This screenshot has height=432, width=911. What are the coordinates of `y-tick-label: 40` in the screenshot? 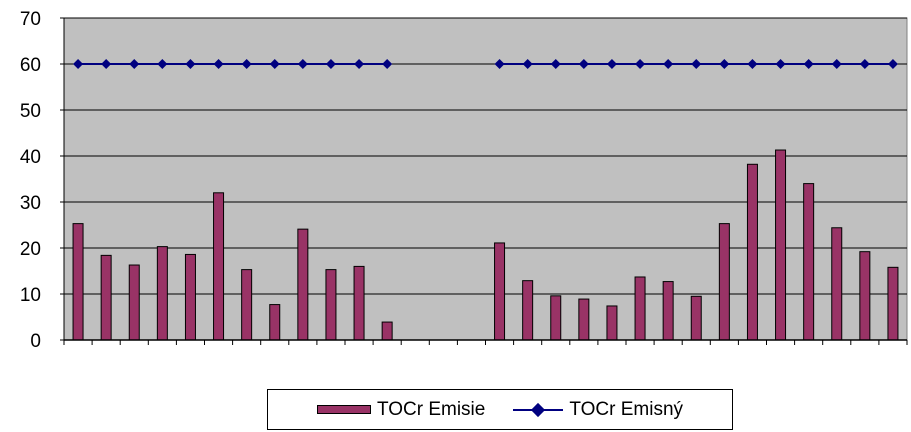 It's located at (30, 157).